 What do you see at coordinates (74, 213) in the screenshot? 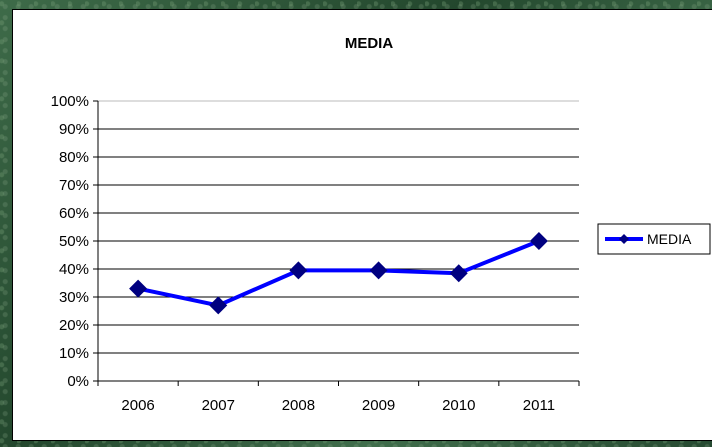
I see `y-tick-label: 60%` at bounding box center [74, 213].